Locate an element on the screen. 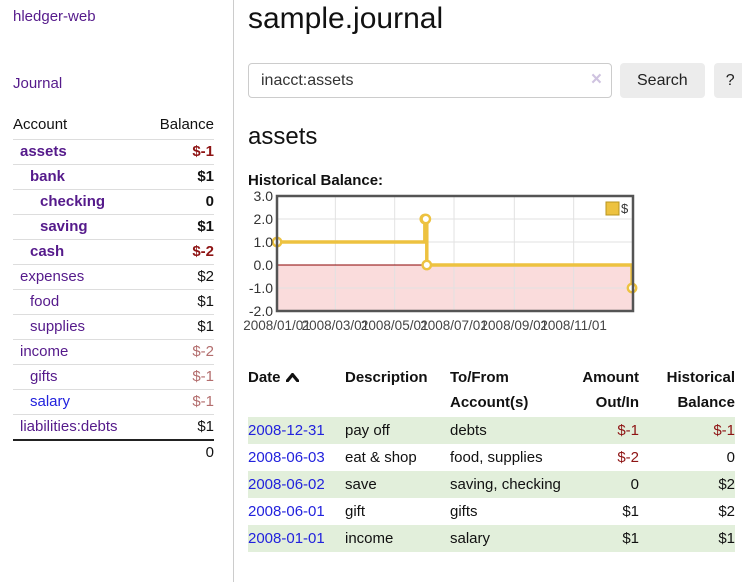  account-link: liabilities:debts is located at coordinates (69, 426).